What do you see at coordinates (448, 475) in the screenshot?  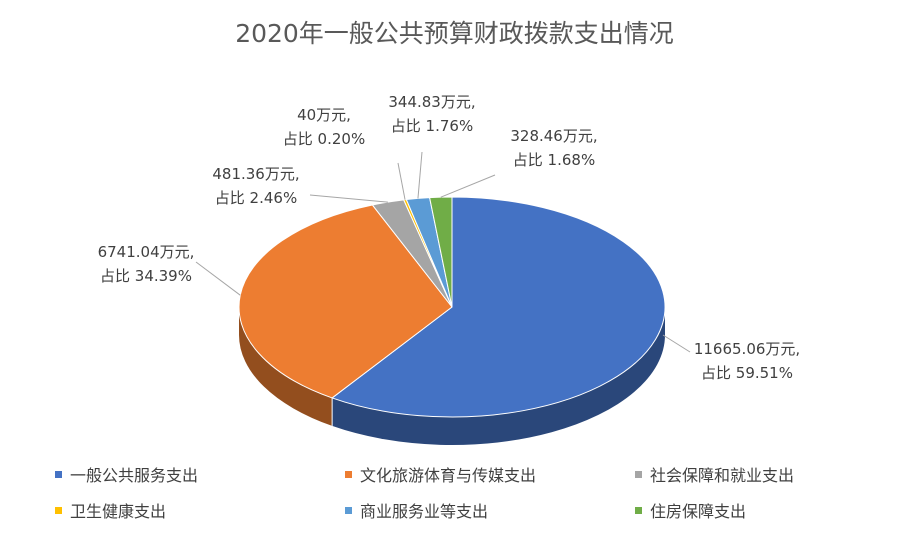 I see `legend-label: 文化旅游体育与传媒支出` at bounding box center [448, 475].